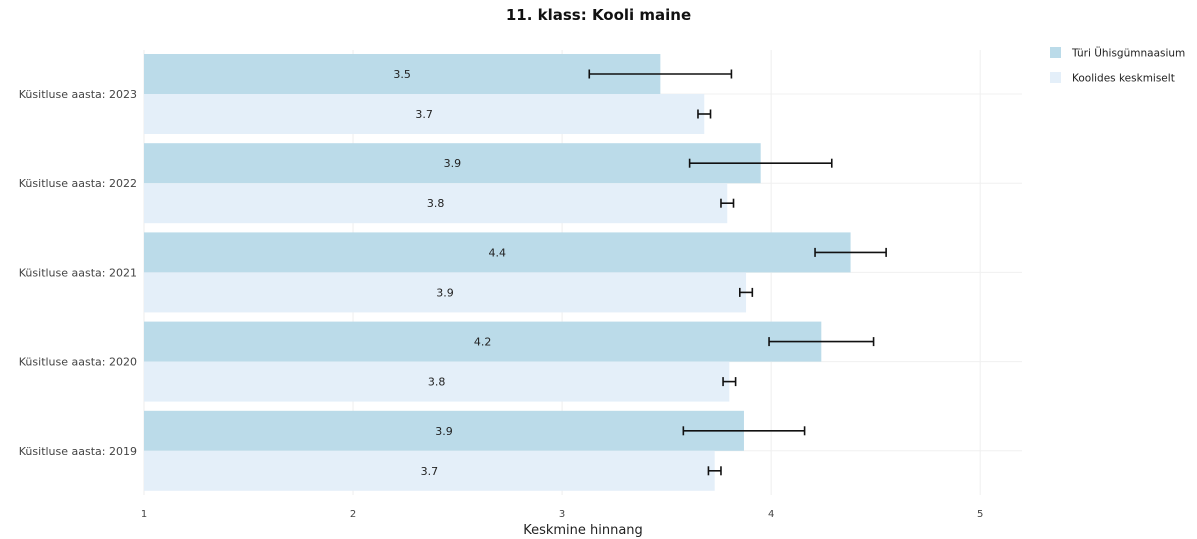 This screenshot has width=1197, height=539. I want to click on x-tick-label: 4, so click(771, 514).